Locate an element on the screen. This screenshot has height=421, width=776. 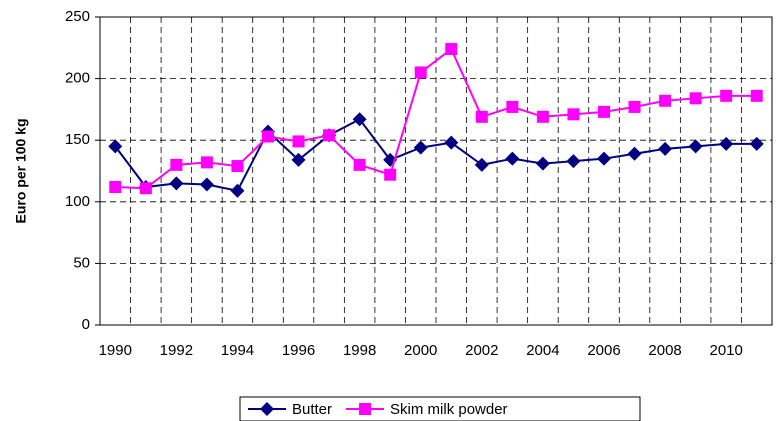
x-tick-label: 1992 is located at coordinates (176, 350).